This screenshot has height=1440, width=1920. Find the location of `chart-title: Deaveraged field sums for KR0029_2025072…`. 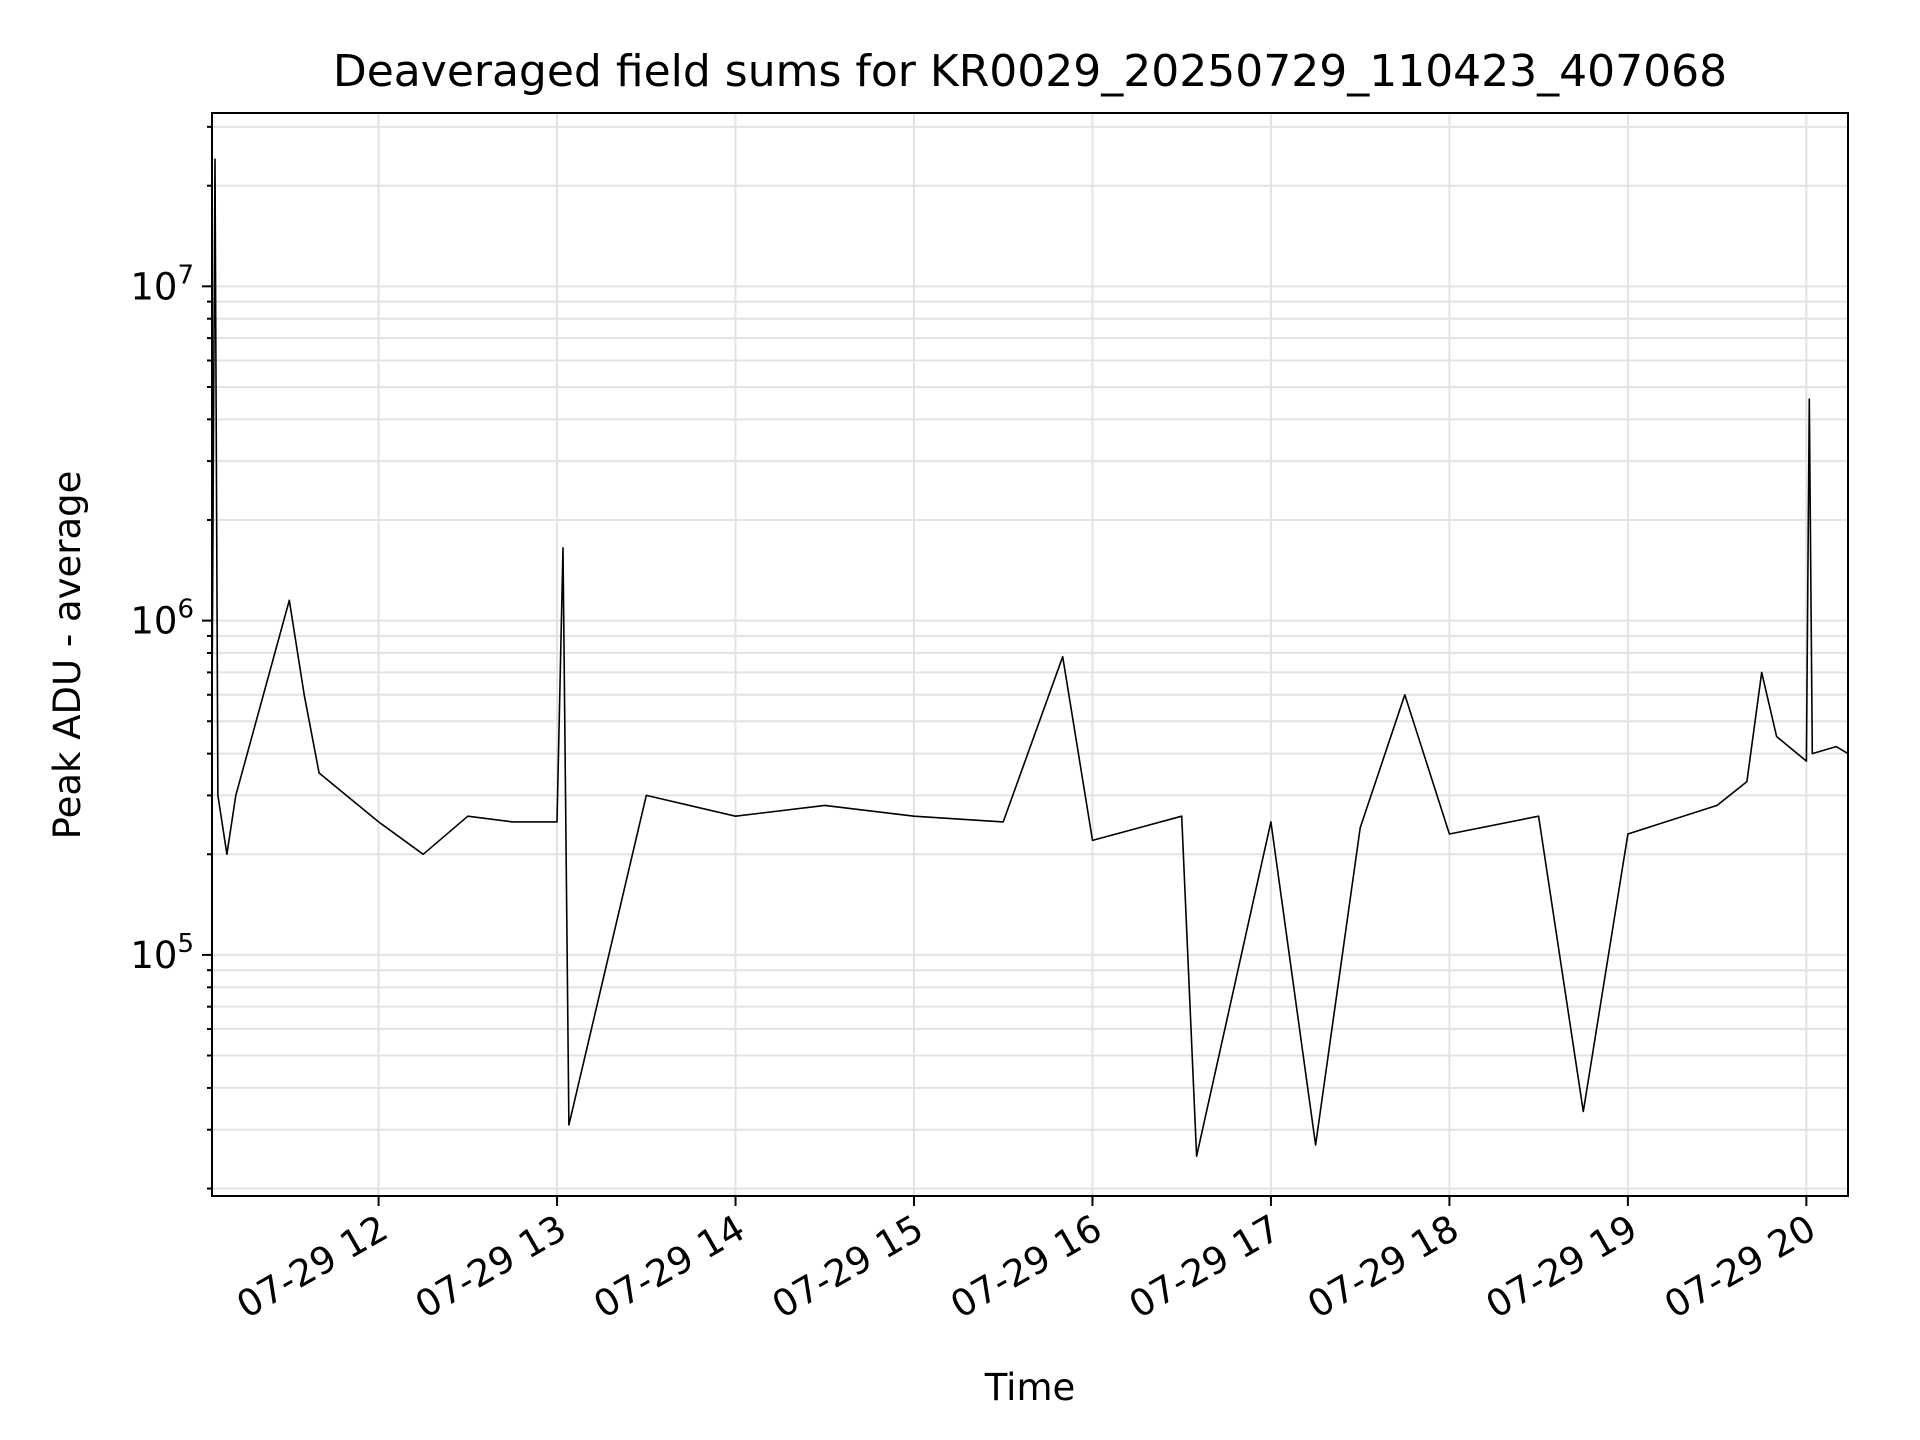

chart-title: Deaveraged field sums for KR0029_2025072… is located at coordinates (1030, 71).